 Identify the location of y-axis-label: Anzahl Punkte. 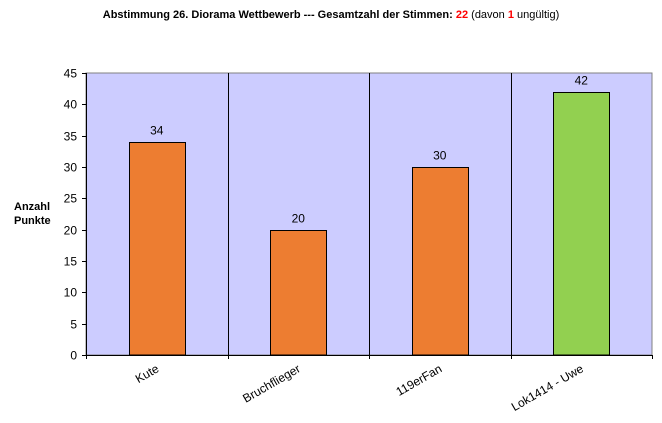
(32, 214).